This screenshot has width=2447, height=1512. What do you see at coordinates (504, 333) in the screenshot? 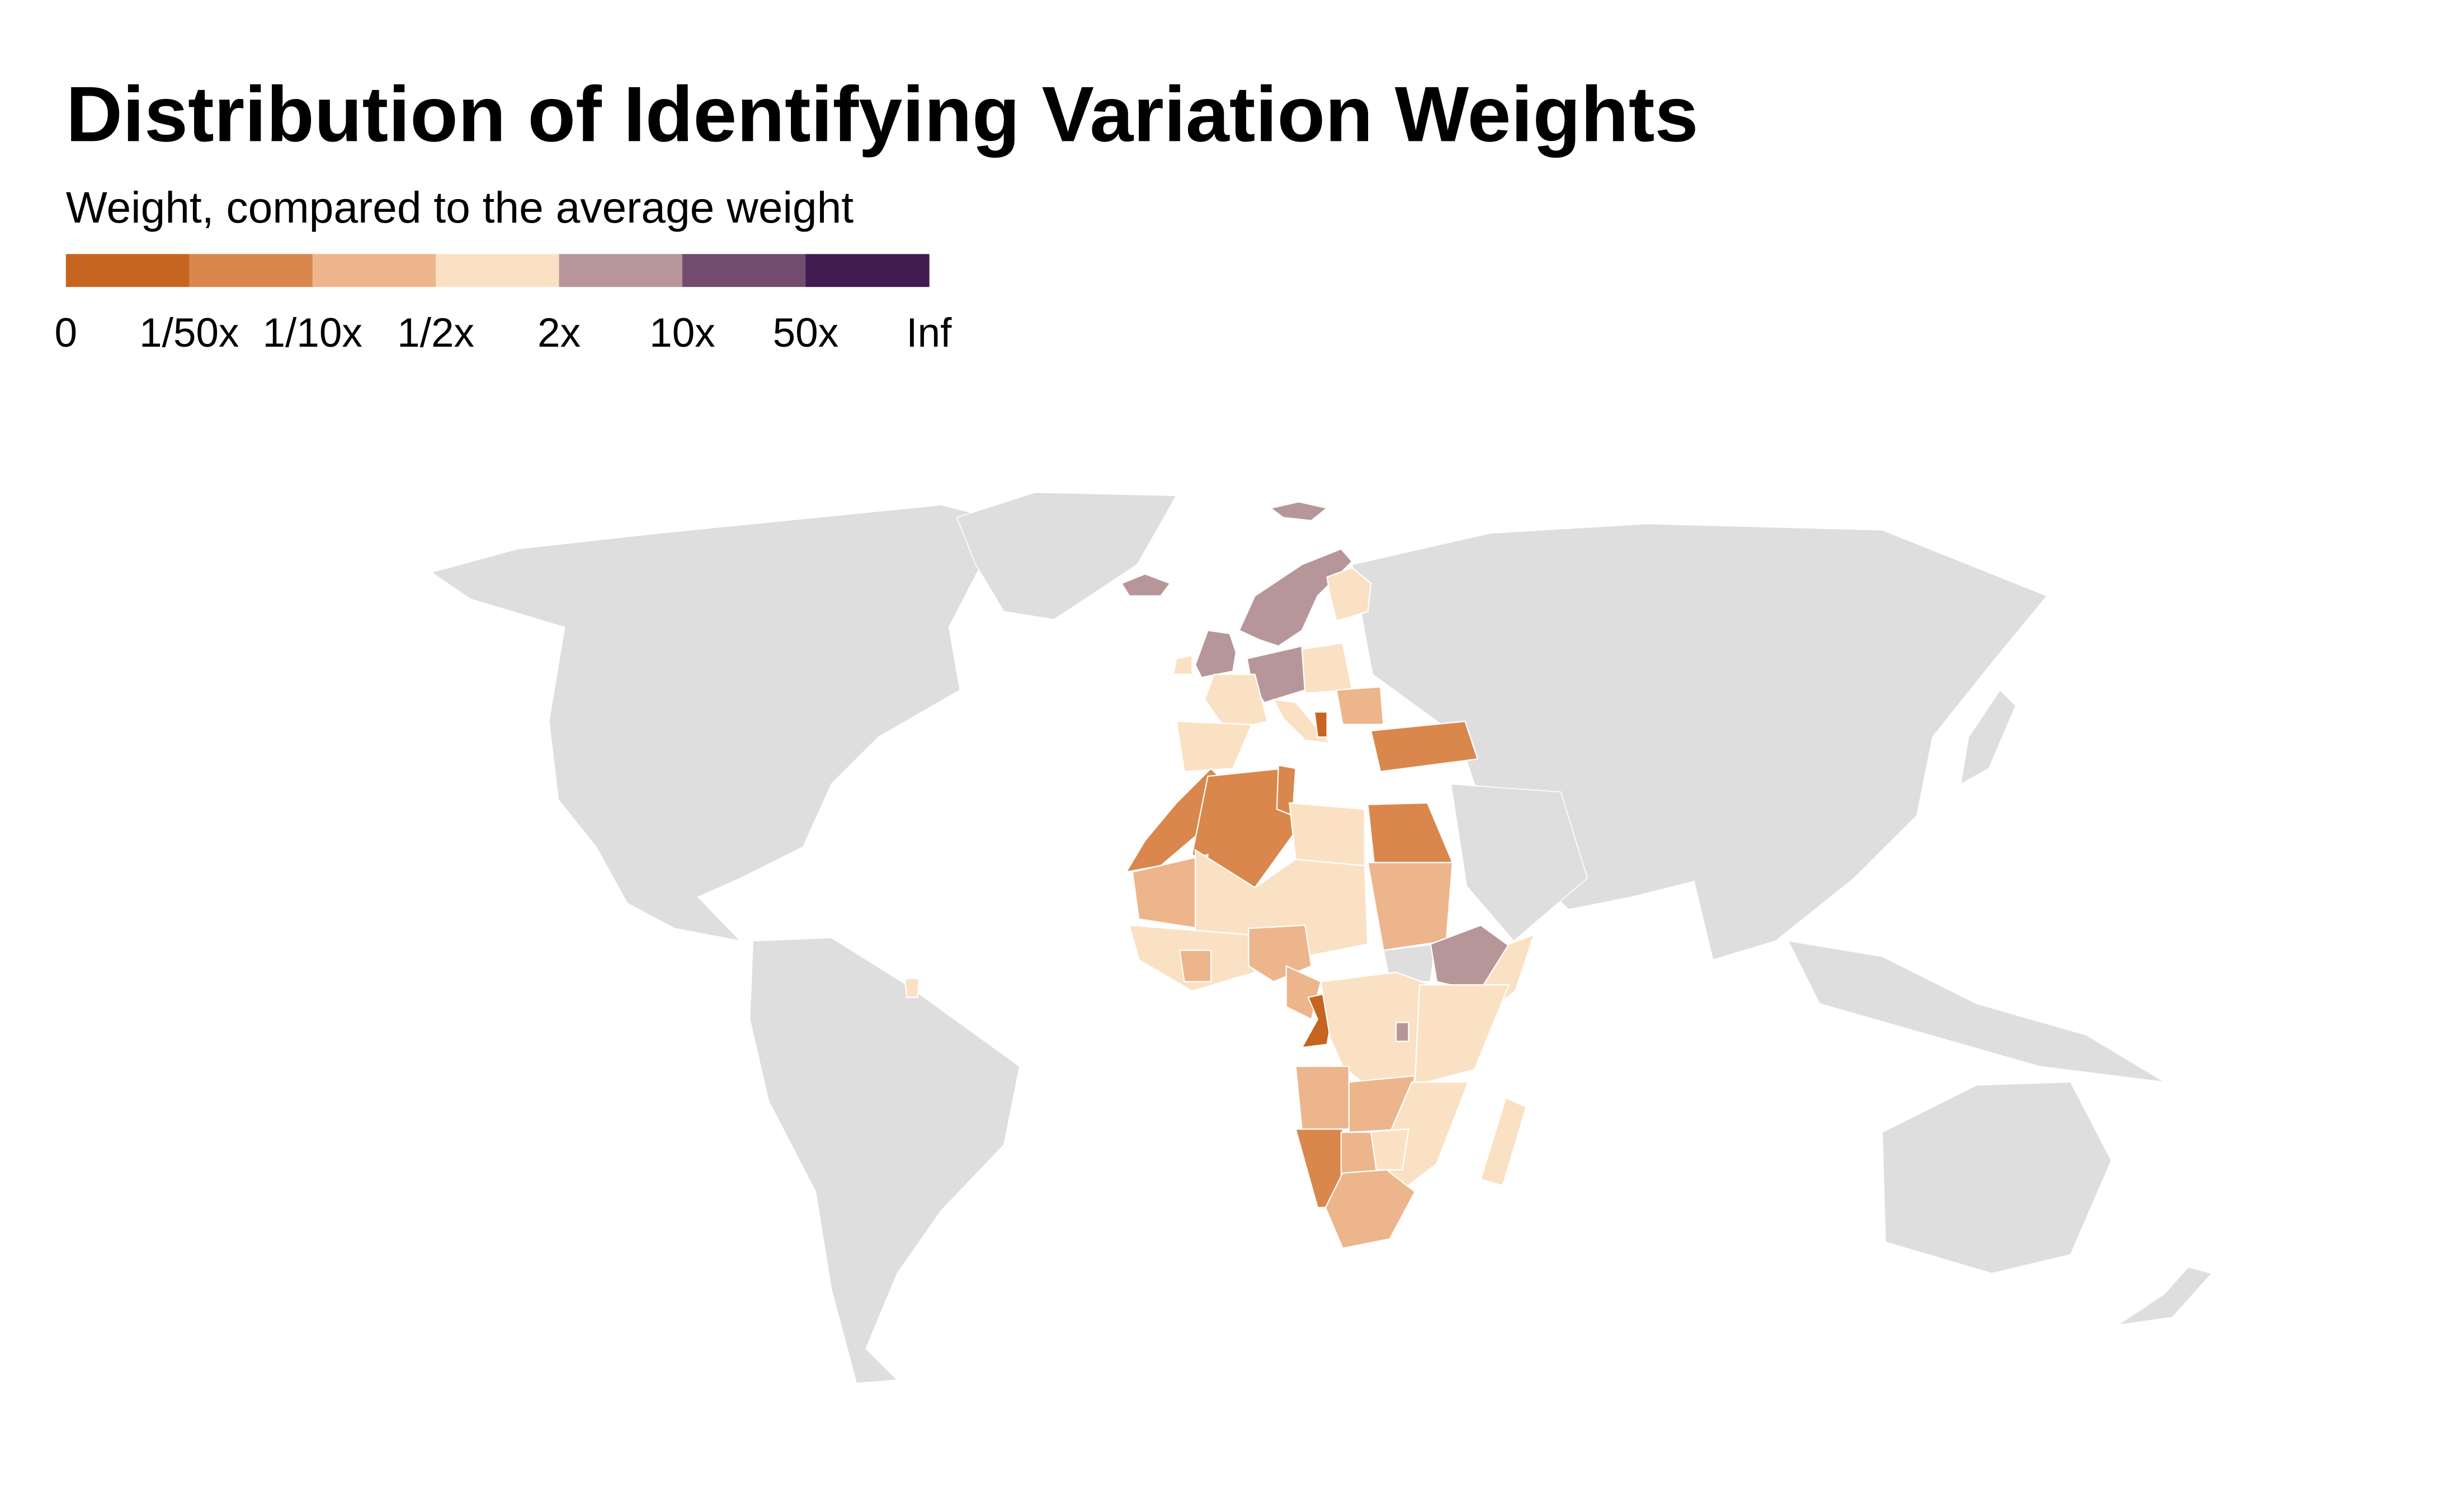
I see `legend-tick-labels: 0 1/50x 1/10x 1/2x 2x 10x 50x Inf` at bounding box center [504, 333].